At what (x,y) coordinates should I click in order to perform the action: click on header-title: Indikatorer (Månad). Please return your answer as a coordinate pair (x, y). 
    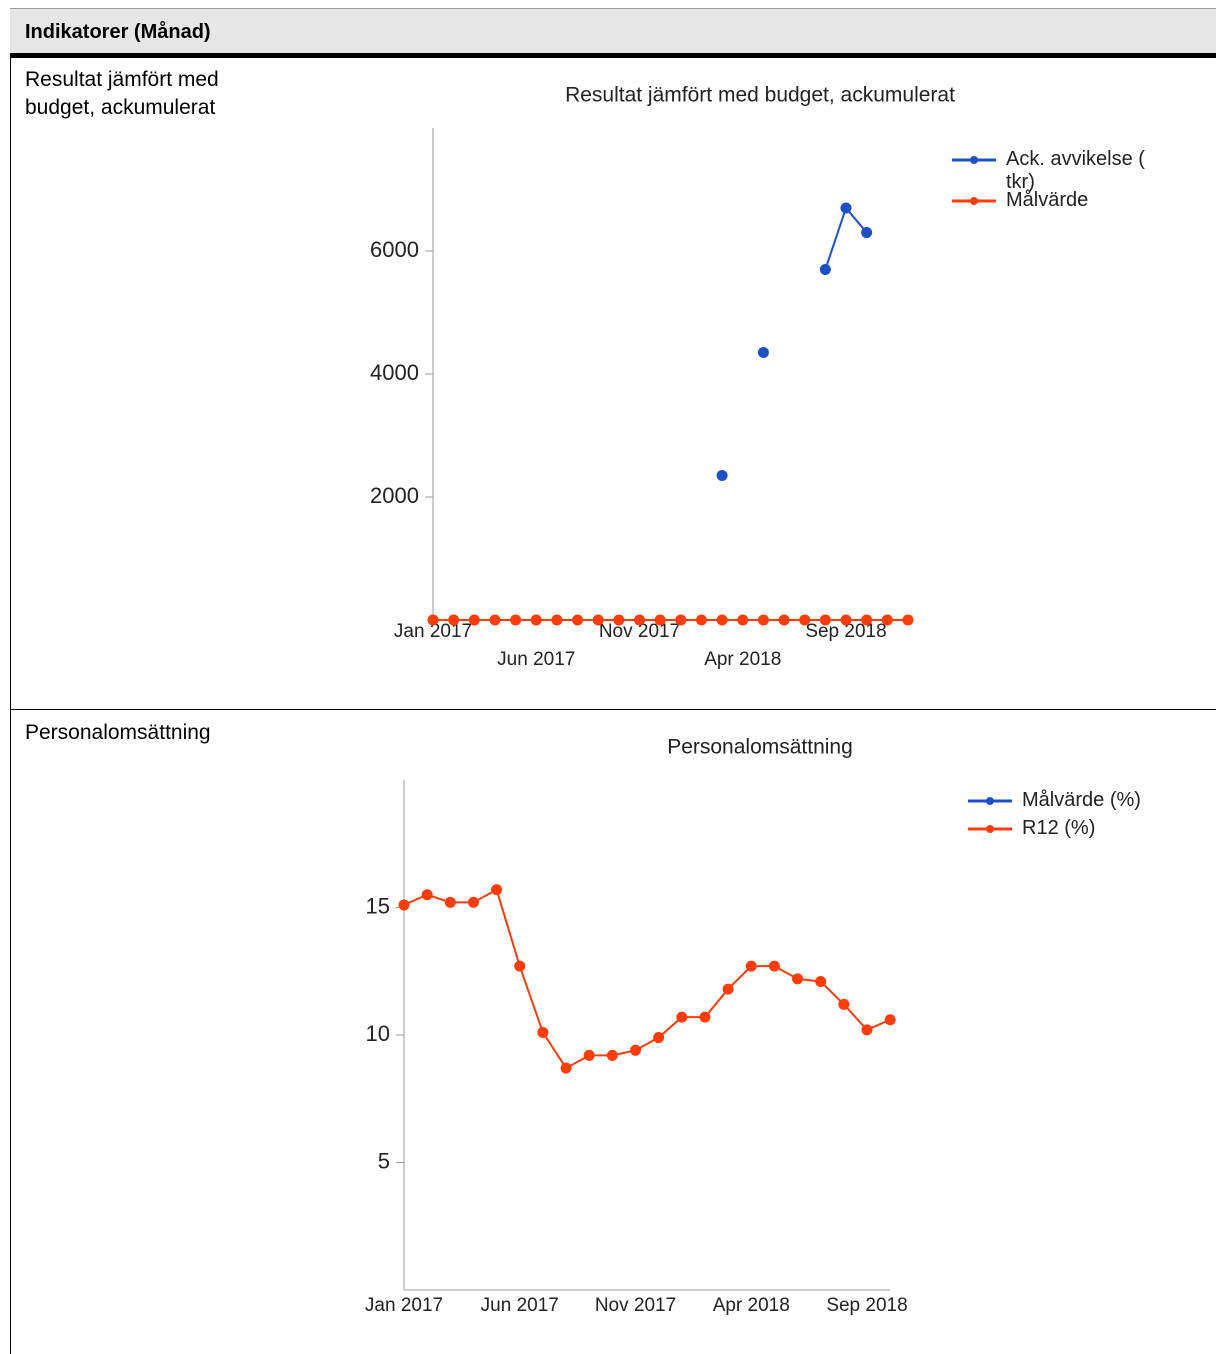
    Looking at the image, I should click on (118, 32).